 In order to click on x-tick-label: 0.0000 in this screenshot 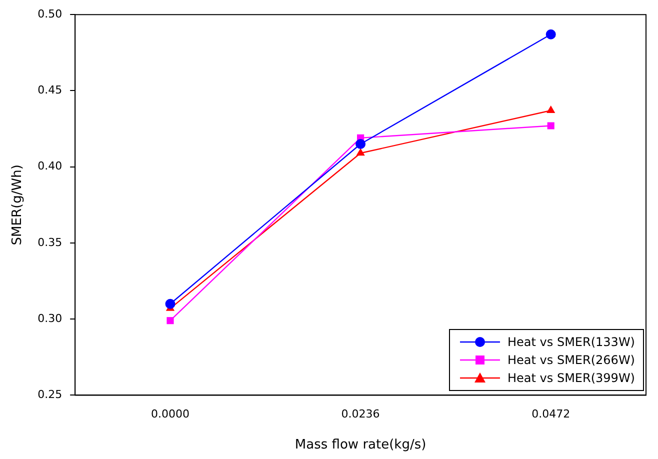, I will do `click(170, 414)`.